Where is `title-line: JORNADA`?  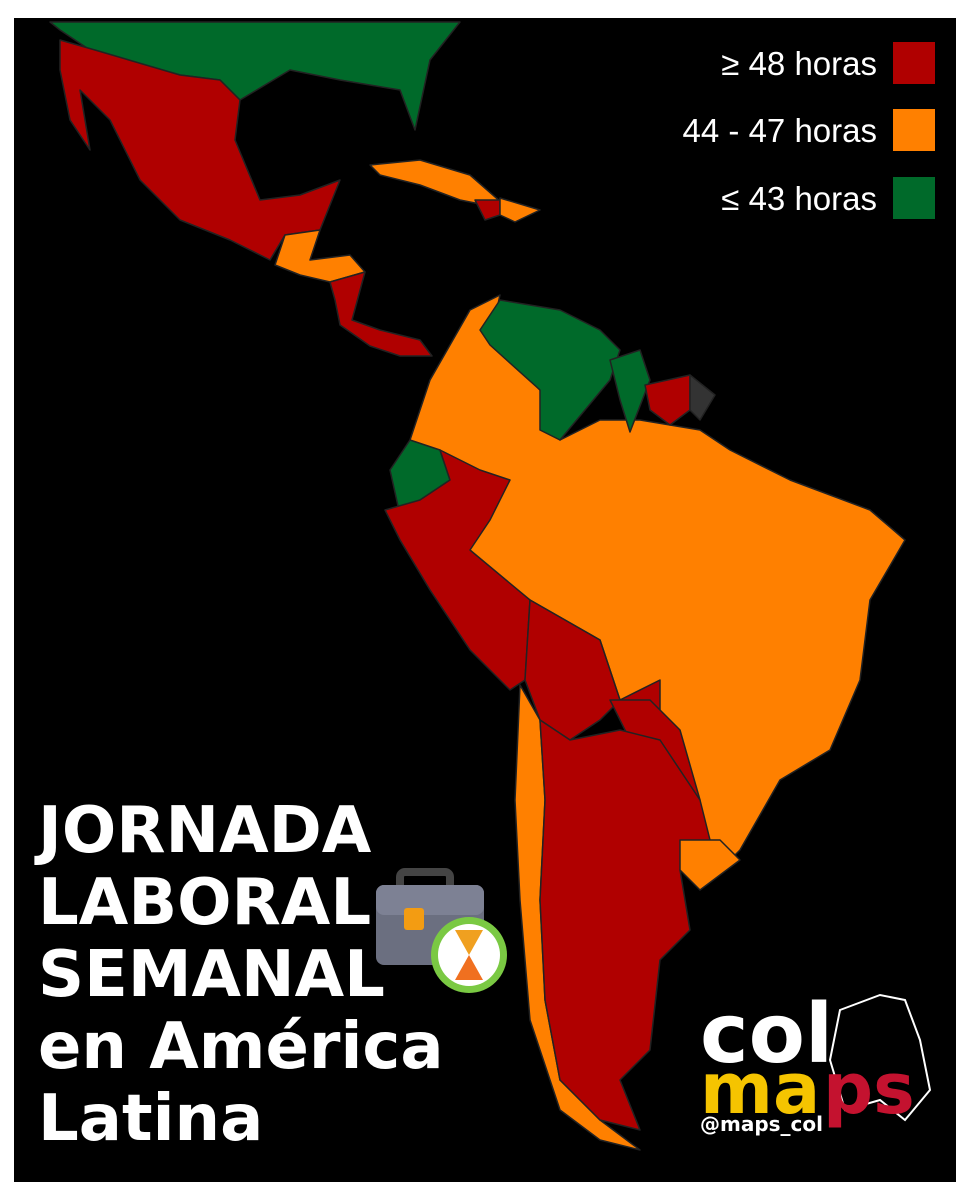
title-line: JORNADA is located at coordinates (203, 831).